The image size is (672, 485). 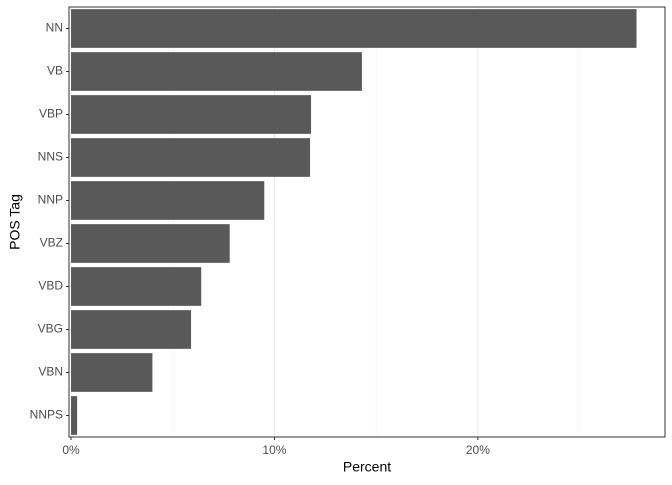 What do you see at coordinates (50, 286) in the screenshot?
I see `y-tick-label: VBD` at bounding box center [50, 286].